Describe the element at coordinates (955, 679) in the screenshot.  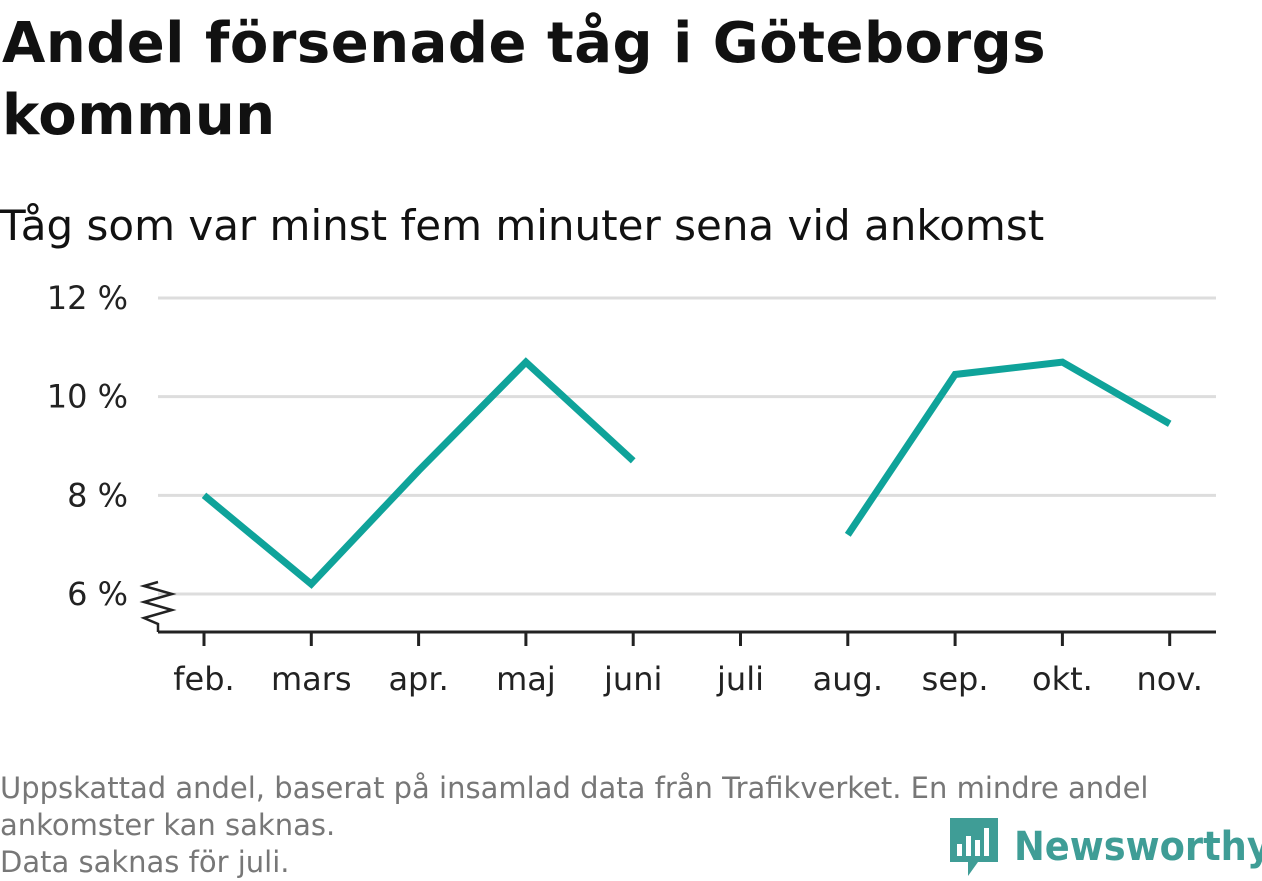
I see `x-tick-label: sep.` at that location.